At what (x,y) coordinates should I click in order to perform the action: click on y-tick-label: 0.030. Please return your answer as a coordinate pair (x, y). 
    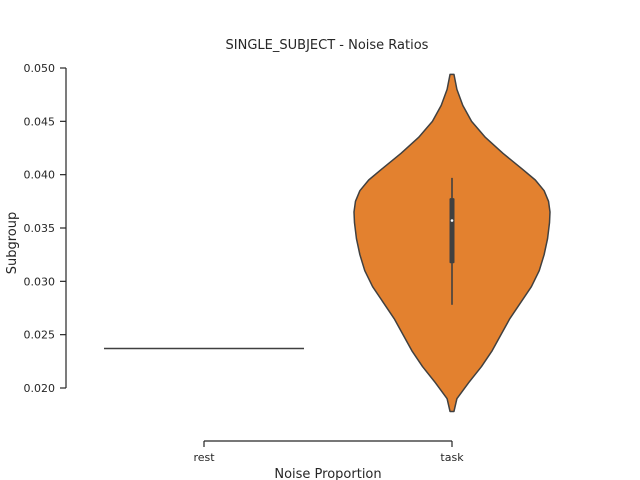
    Looking at the image, I should click on (40, 281).